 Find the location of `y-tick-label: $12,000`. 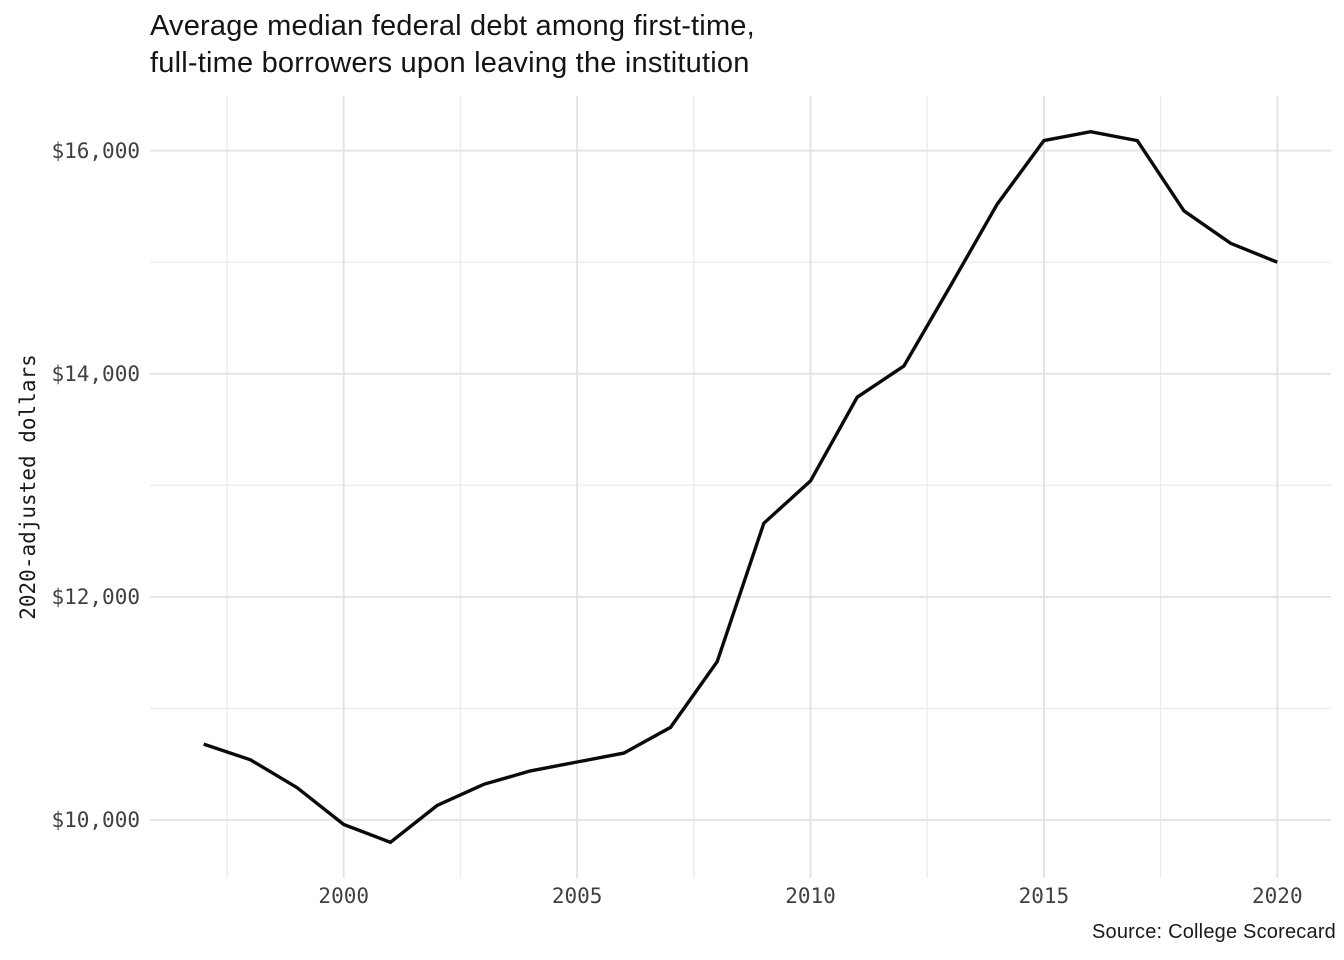

y-tick-label: $12,000 is located at coordinates (95, 596).